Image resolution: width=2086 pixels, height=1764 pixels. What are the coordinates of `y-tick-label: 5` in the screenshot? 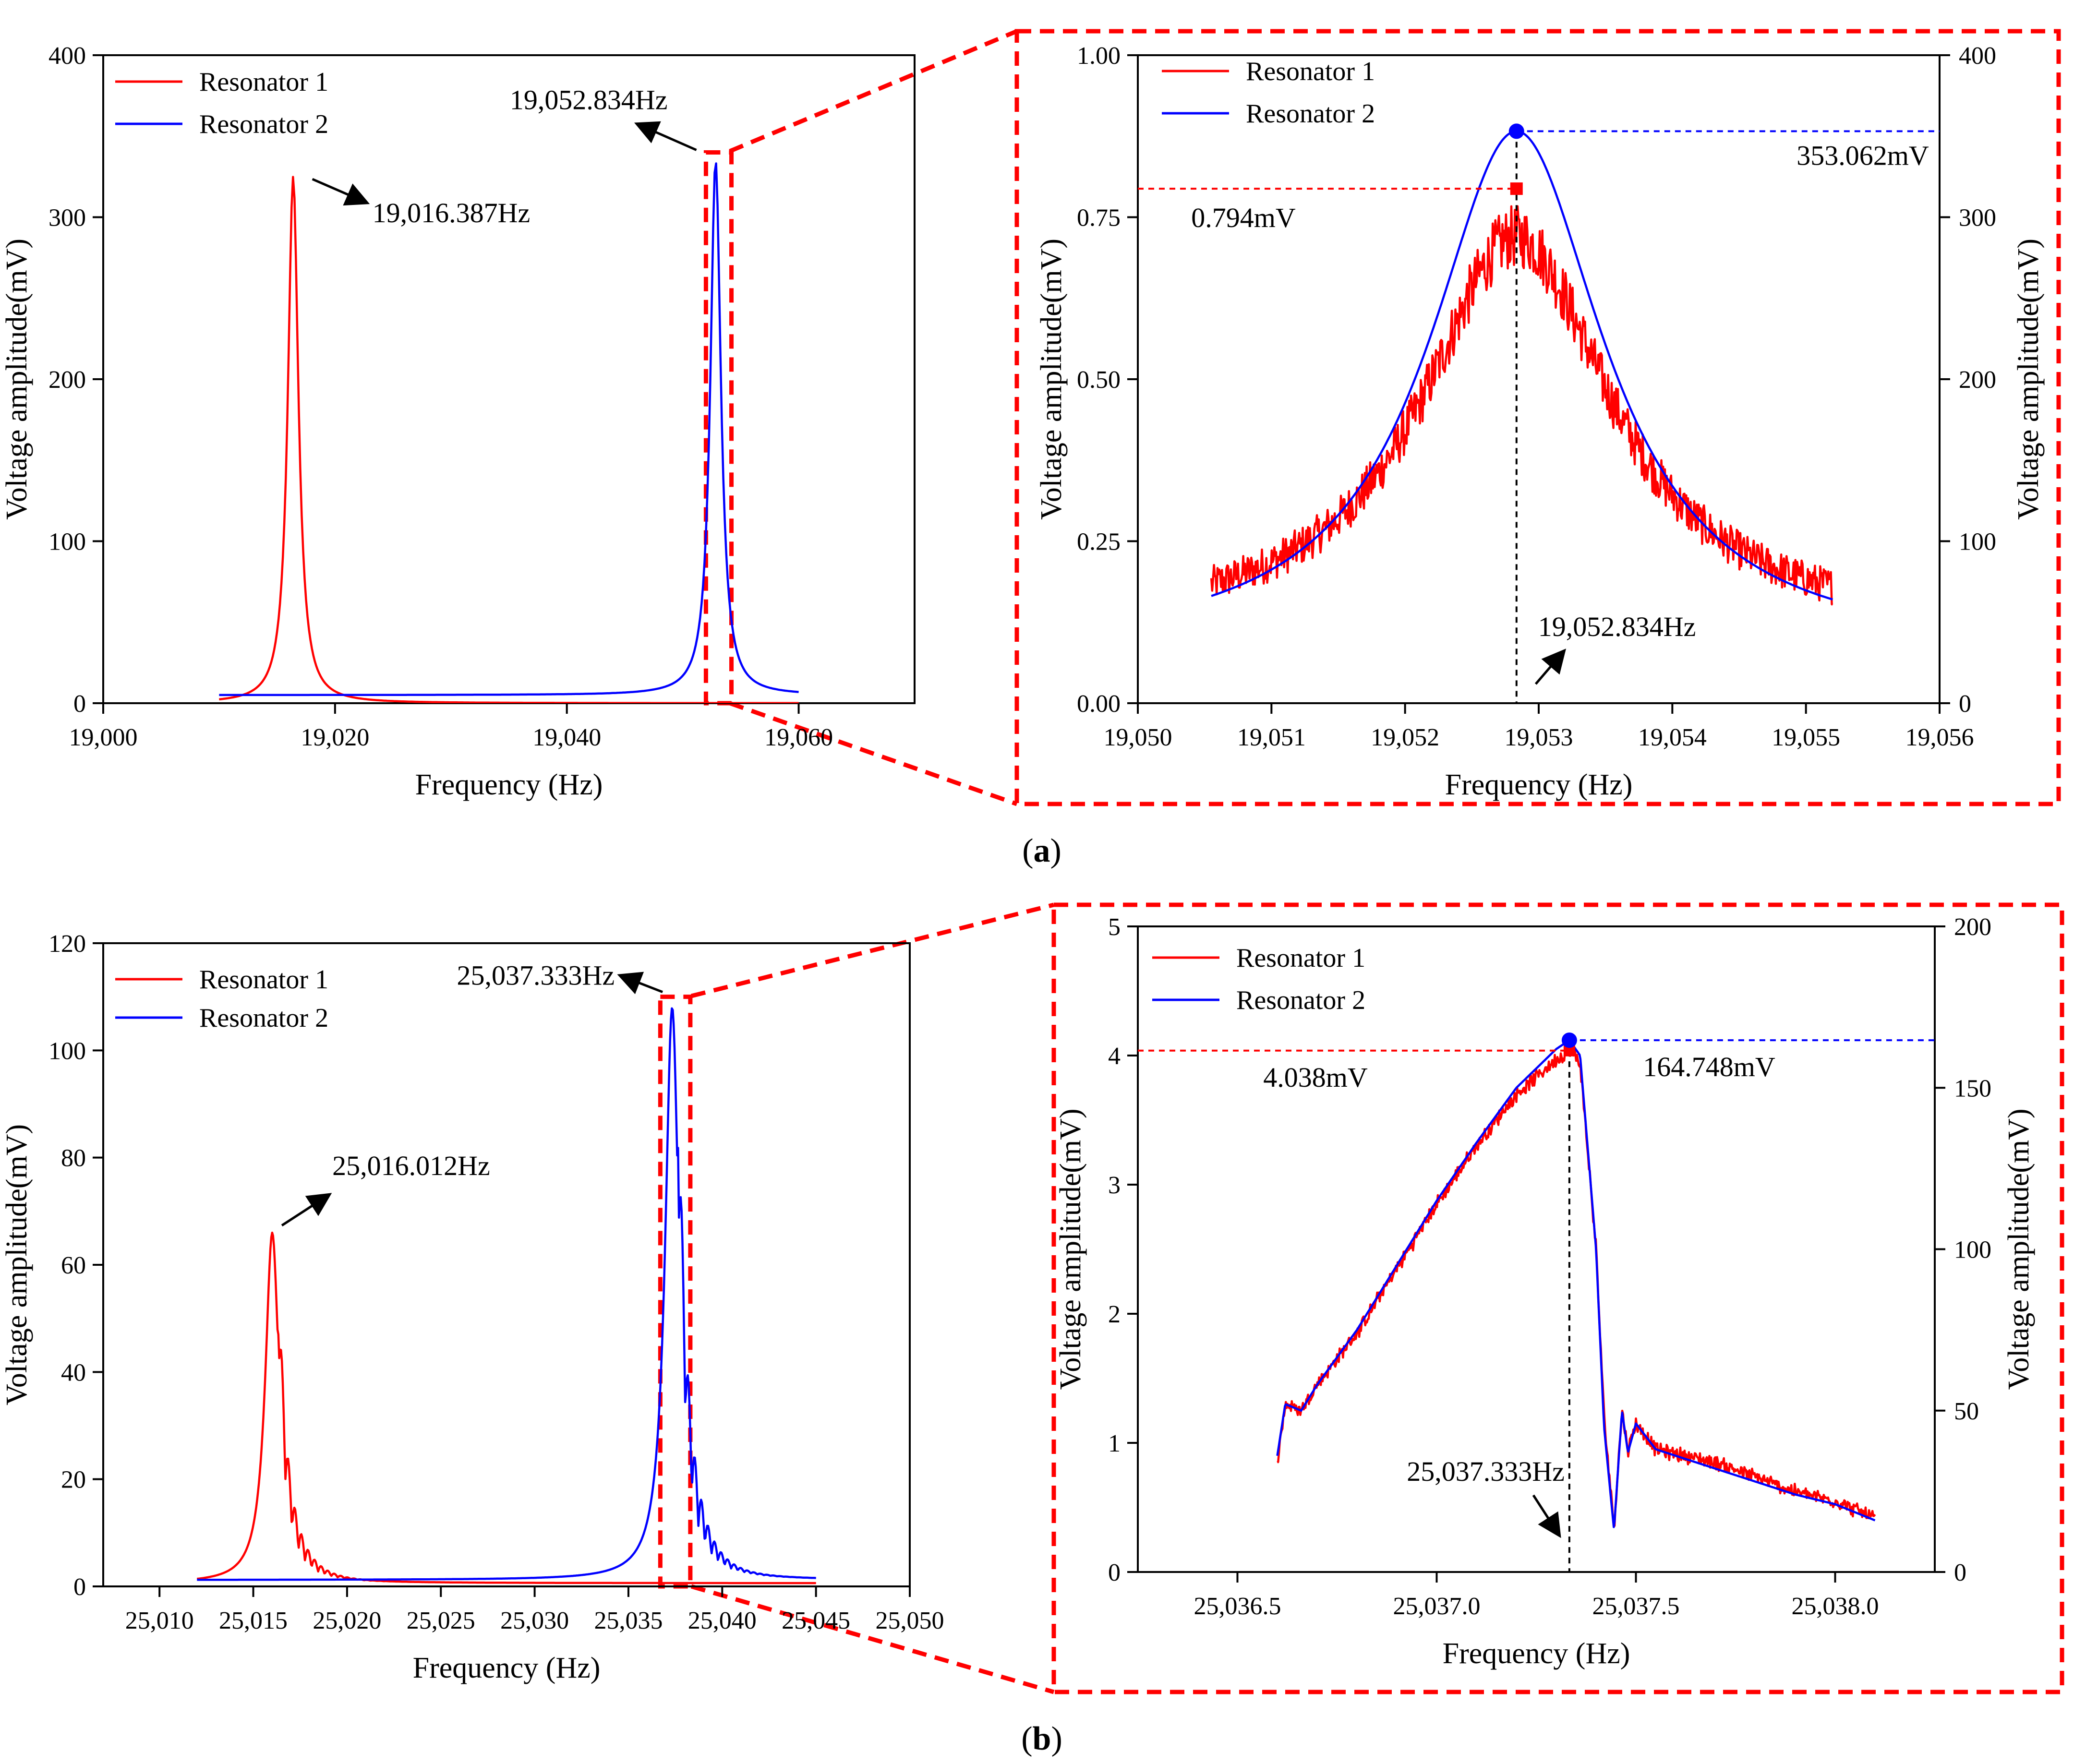 It's located at (1114, 927).